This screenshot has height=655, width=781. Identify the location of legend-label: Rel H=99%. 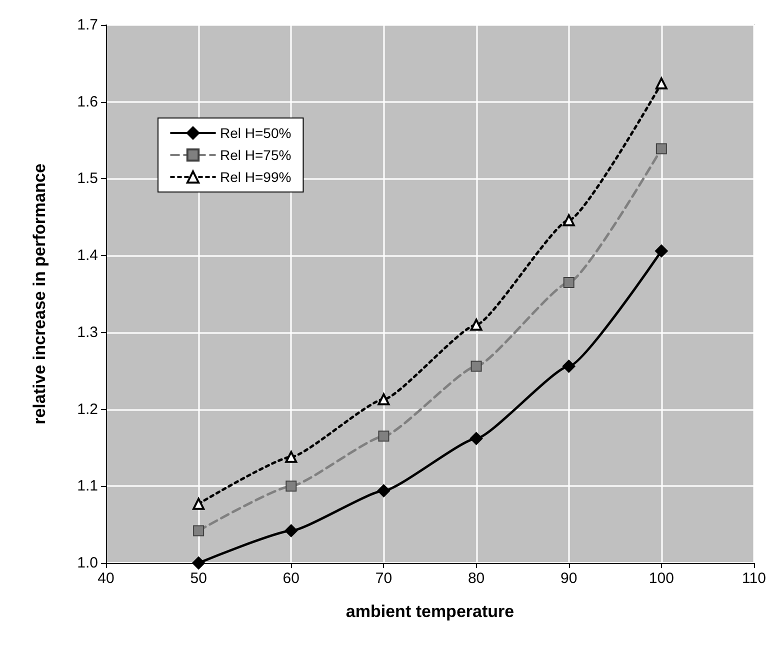
(256, 177).